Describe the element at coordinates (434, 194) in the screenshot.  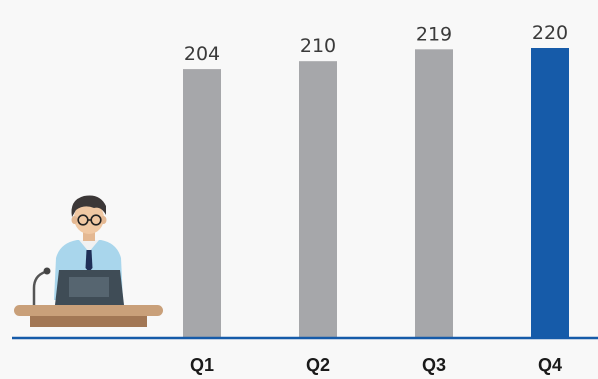
I see `bar-q3` at that location.